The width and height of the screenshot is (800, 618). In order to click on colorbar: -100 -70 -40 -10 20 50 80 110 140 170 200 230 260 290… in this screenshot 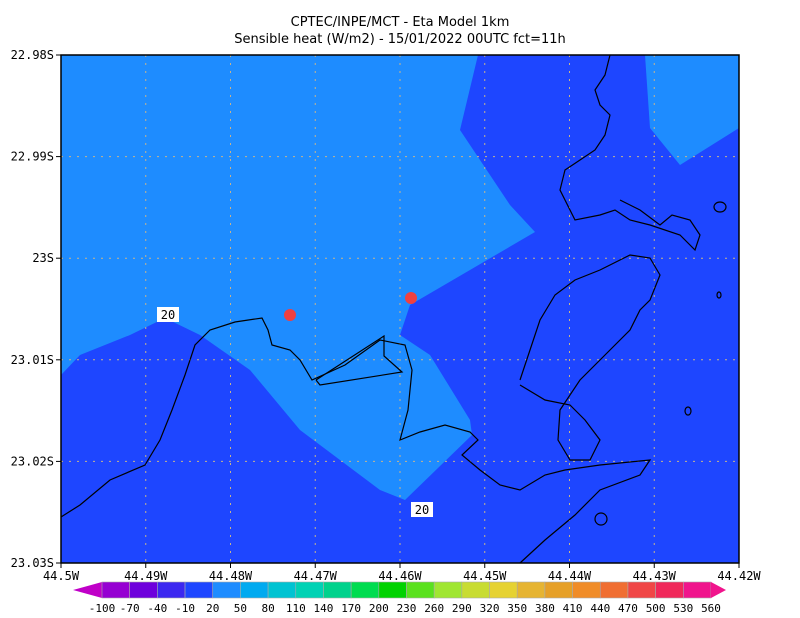, I will do `click(399, 598)`.